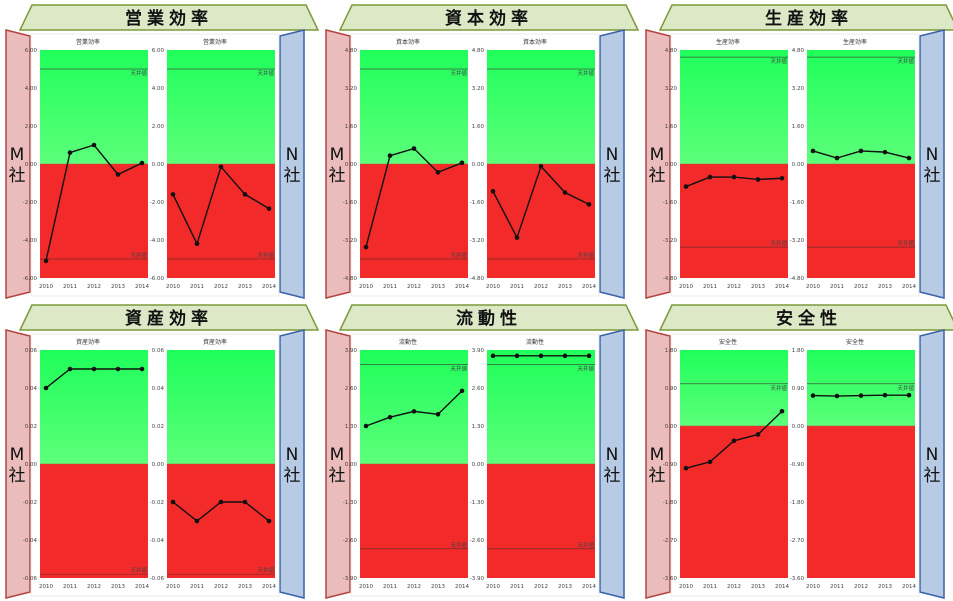 This screenshot has width=953, height=601. What do you see at coordinates (350, 541) in the screenshot?
I see `y-tick-label: -2.60` at bounding box center [350, 541].